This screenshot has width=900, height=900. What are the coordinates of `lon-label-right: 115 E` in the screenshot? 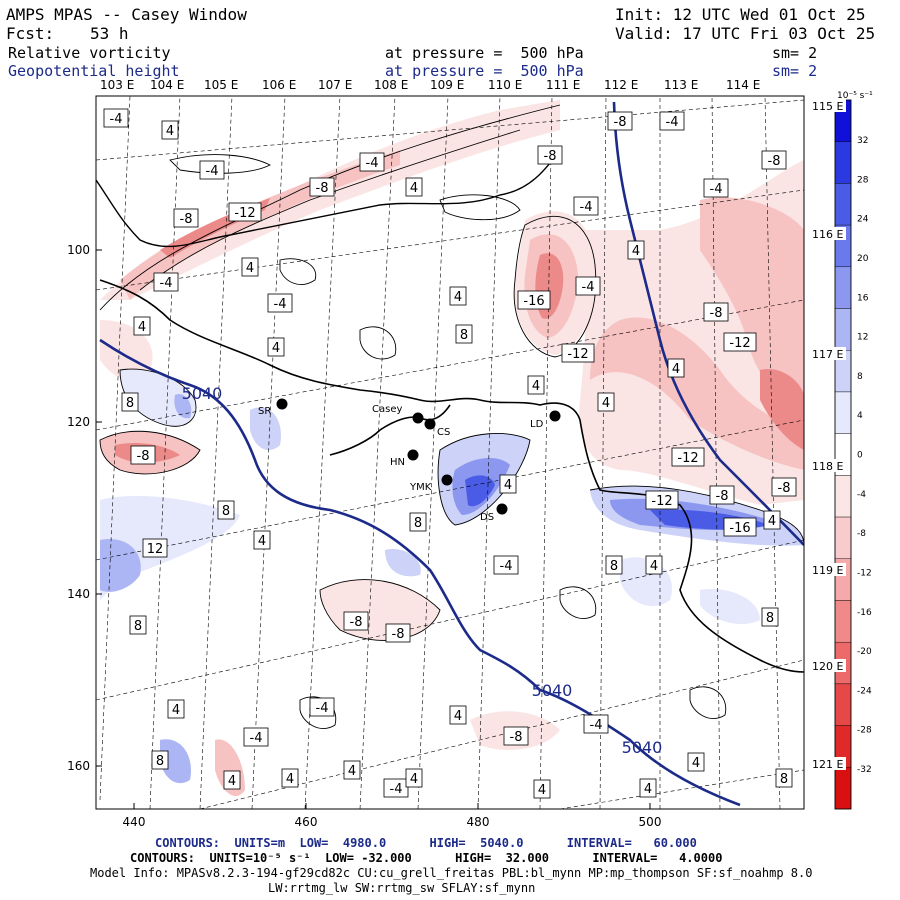 It's located at (826, 106).